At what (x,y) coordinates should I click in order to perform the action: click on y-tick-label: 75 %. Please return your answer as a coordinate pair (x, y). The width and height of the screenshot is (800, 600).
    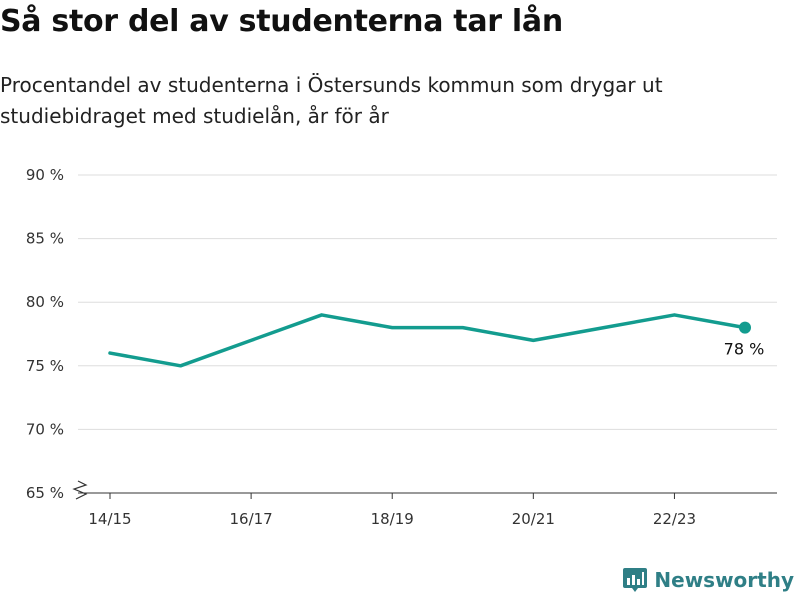
    Looking at the image, I should click on (45, 366).